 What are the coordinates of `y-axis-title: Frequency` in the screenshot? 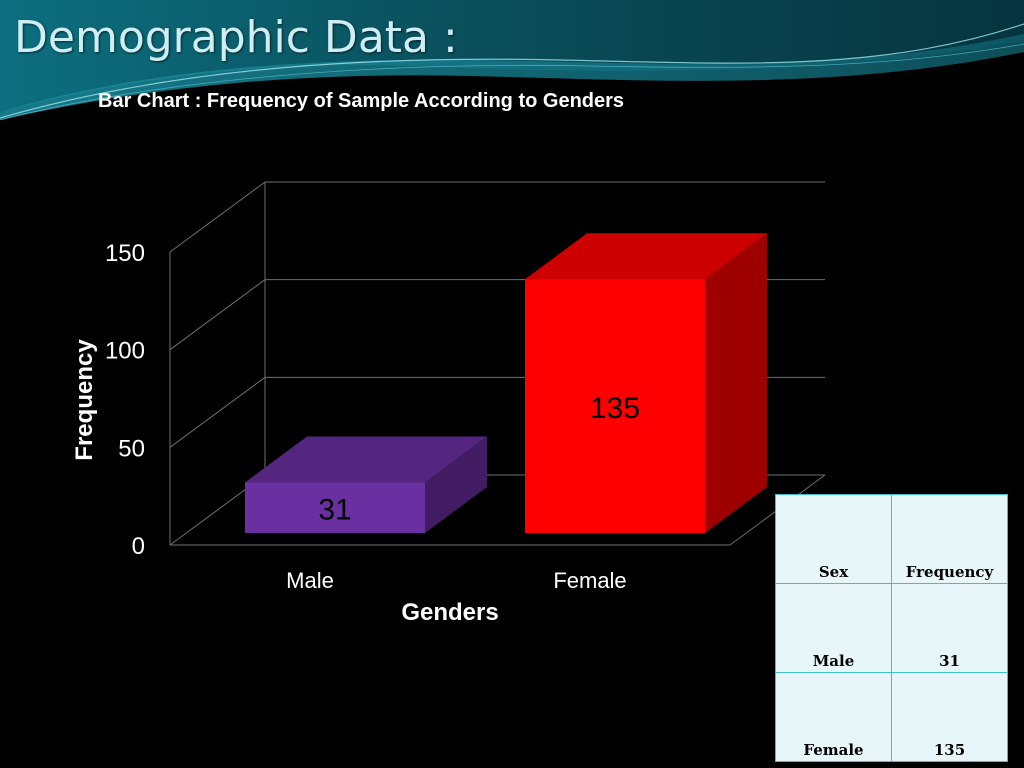 It's located at (84, 400).